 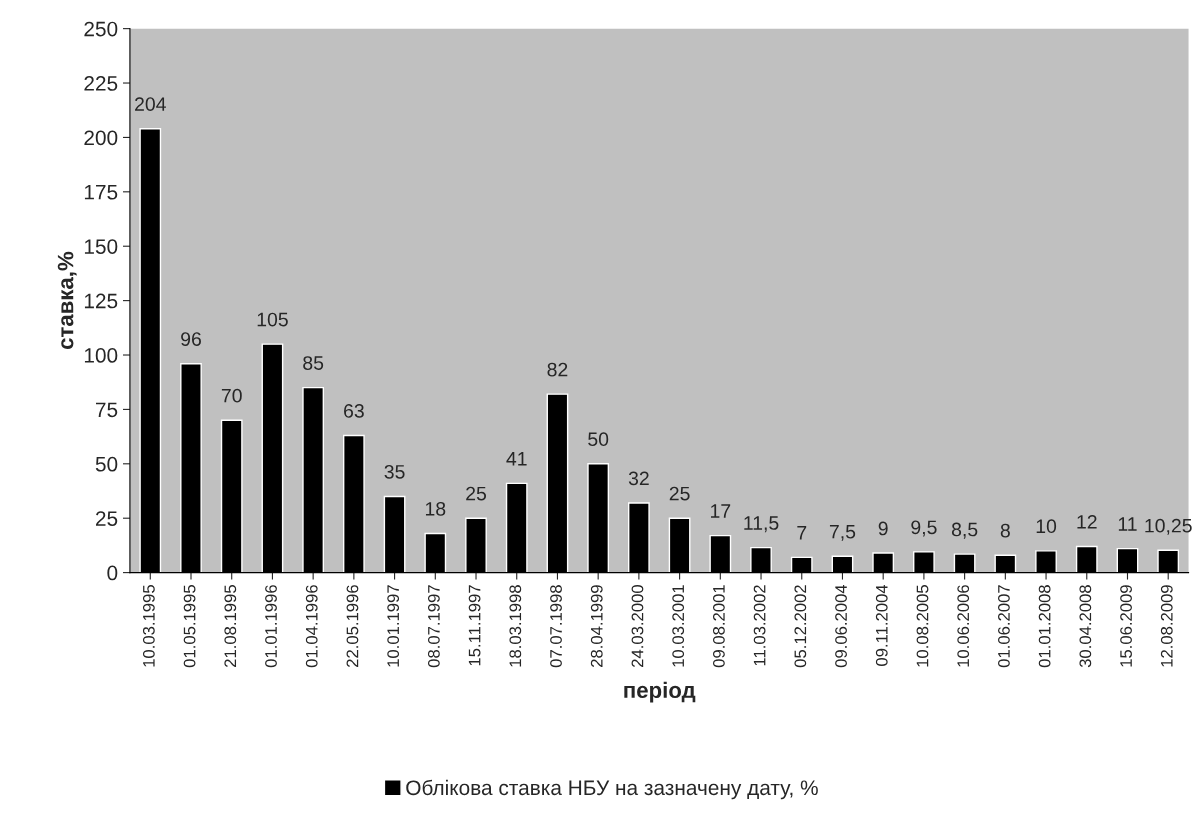 I want to click on x-tick-label: 12.08.2009, so click(x=1166, y=626).